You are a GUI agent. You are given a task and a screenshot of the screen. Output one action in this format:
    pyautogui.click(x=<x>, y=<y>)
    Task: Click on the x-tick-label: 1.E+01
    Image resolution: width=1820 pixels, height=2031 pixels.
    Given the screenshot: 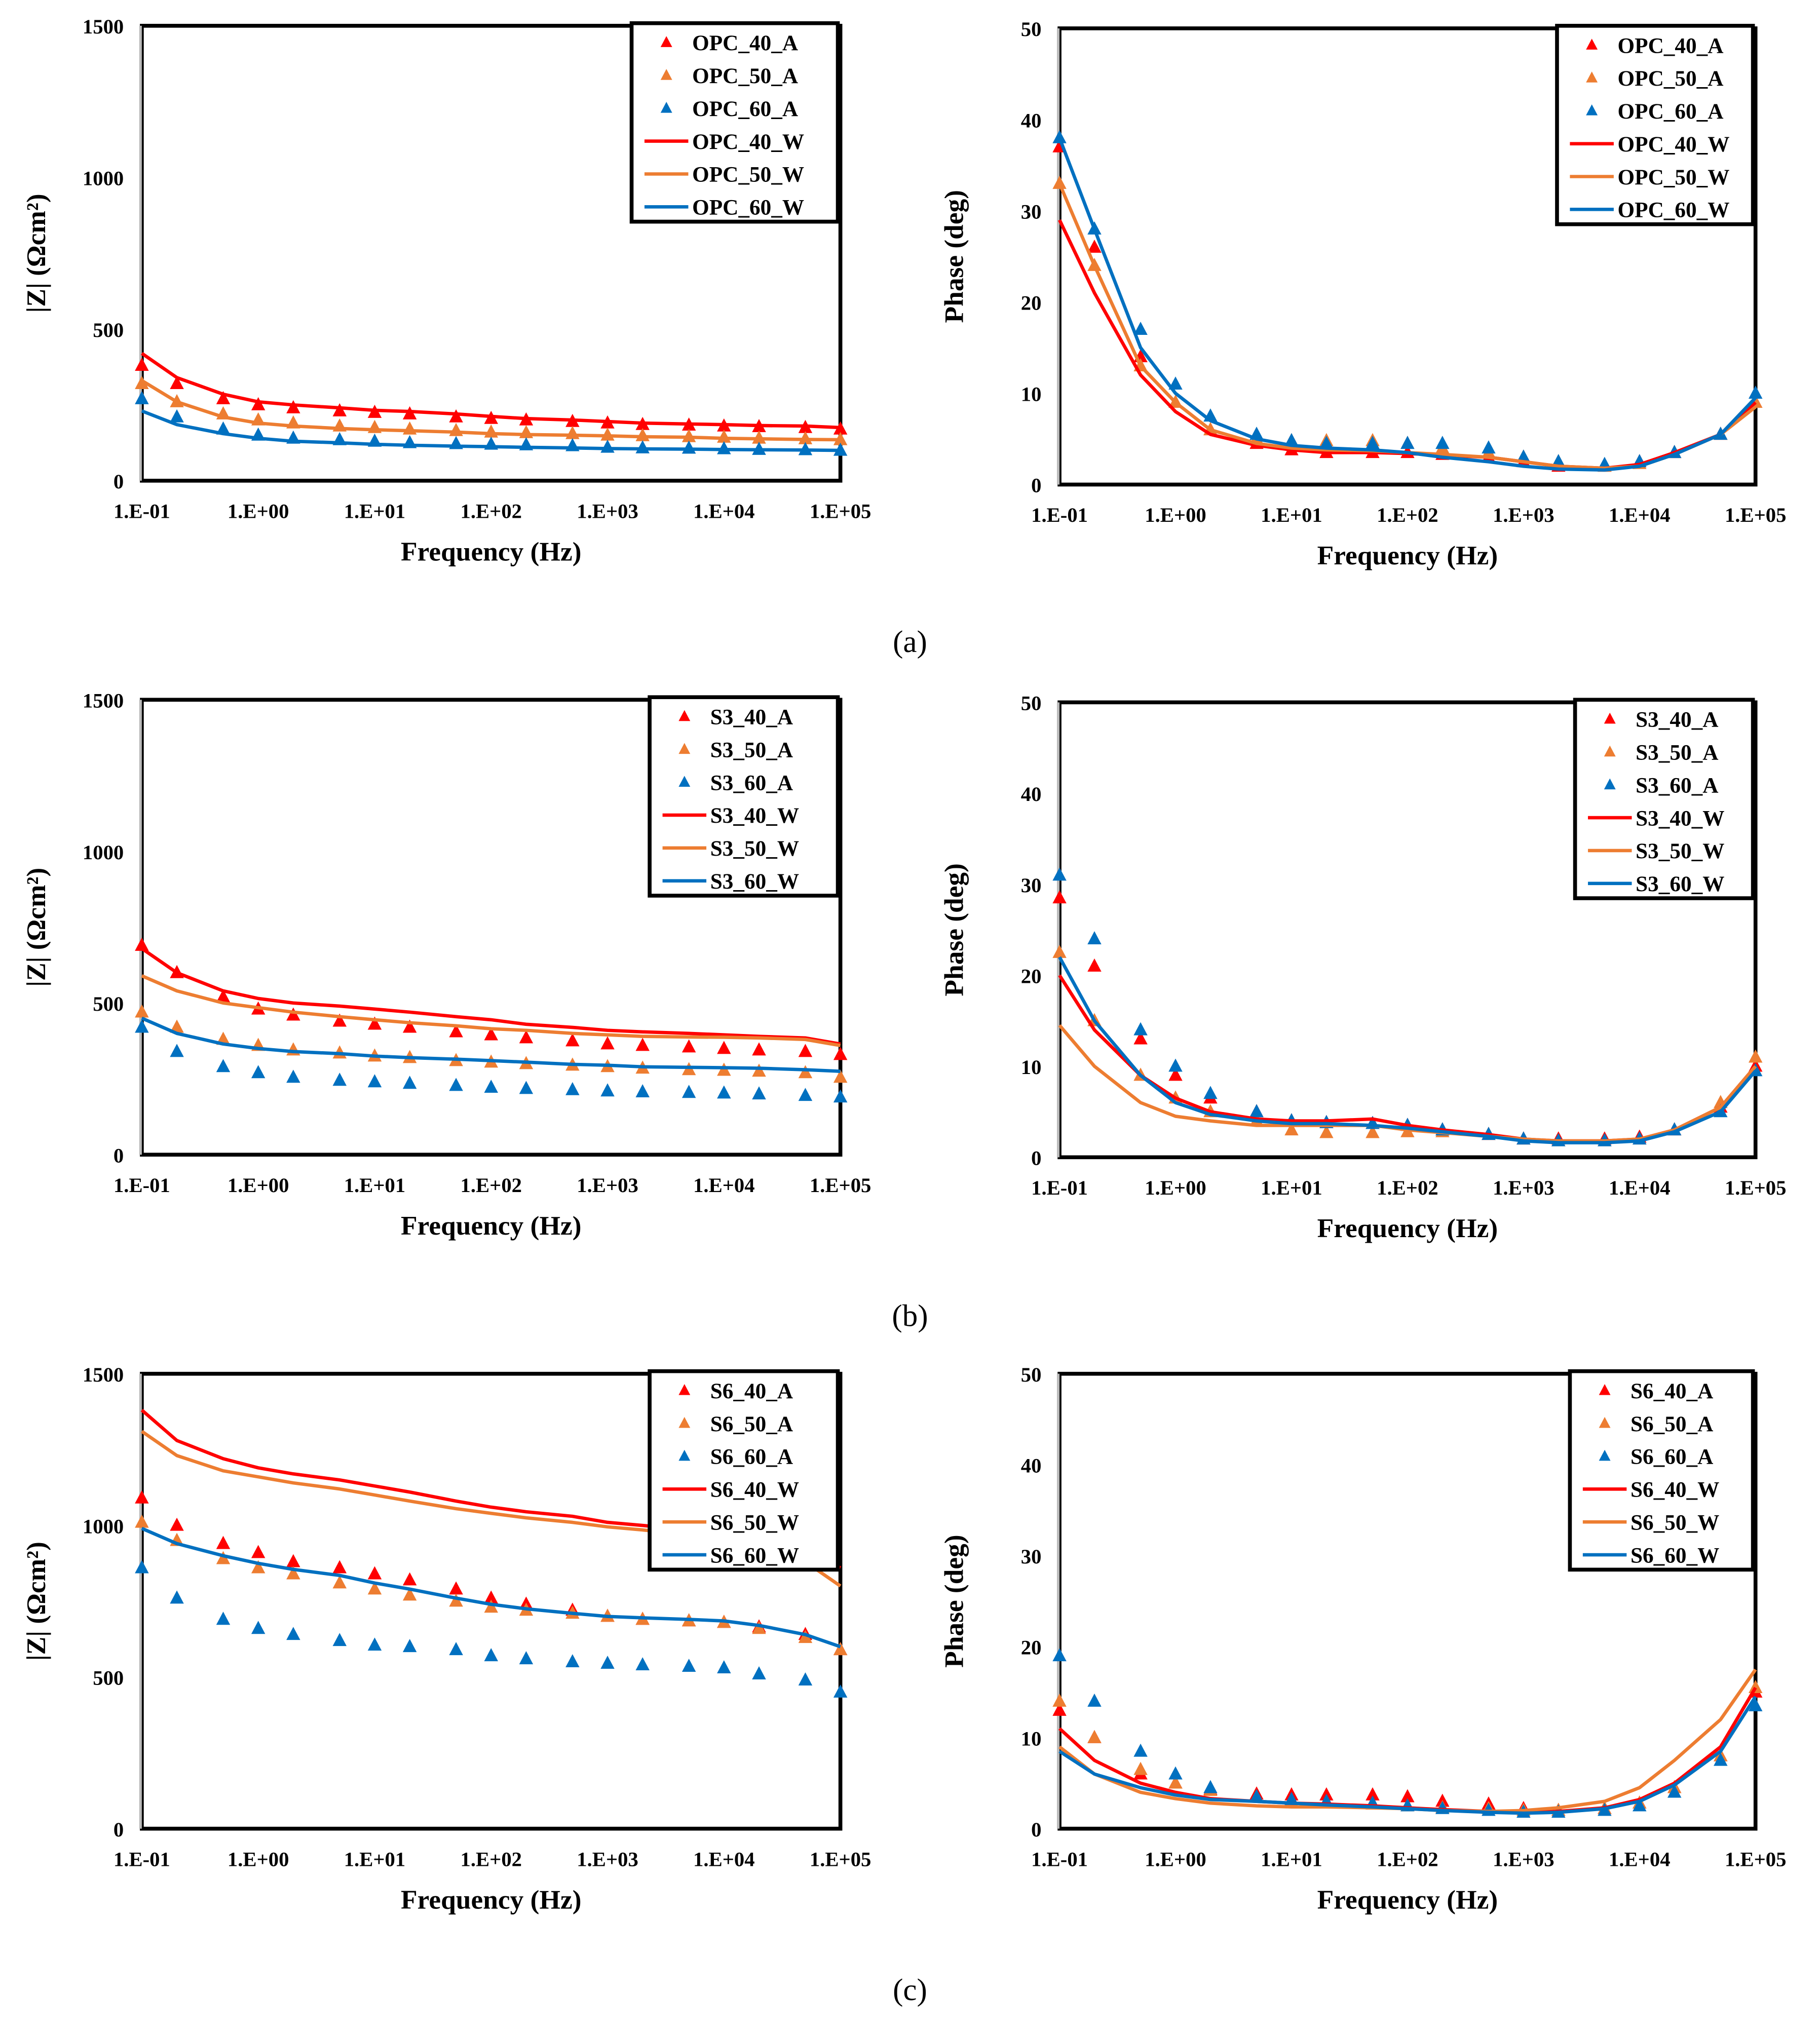 What is the action you would take?
    pyautogui.click(x=375, y=1859)
    